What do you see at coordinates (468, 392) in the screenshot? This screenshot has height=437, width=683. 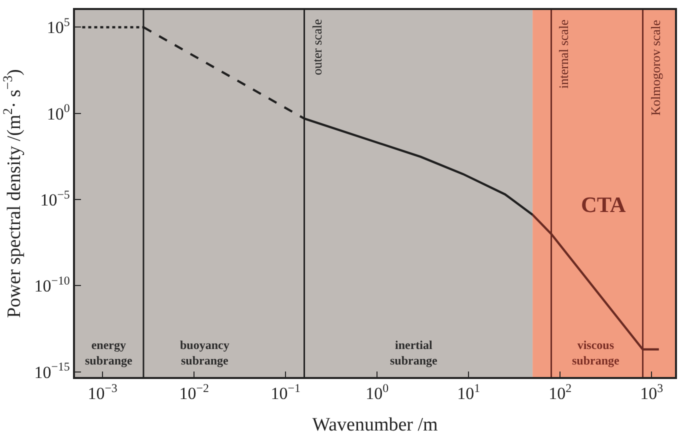 I see `x-tick-label: 10$^{1}$` at bounding box center [468, 392].